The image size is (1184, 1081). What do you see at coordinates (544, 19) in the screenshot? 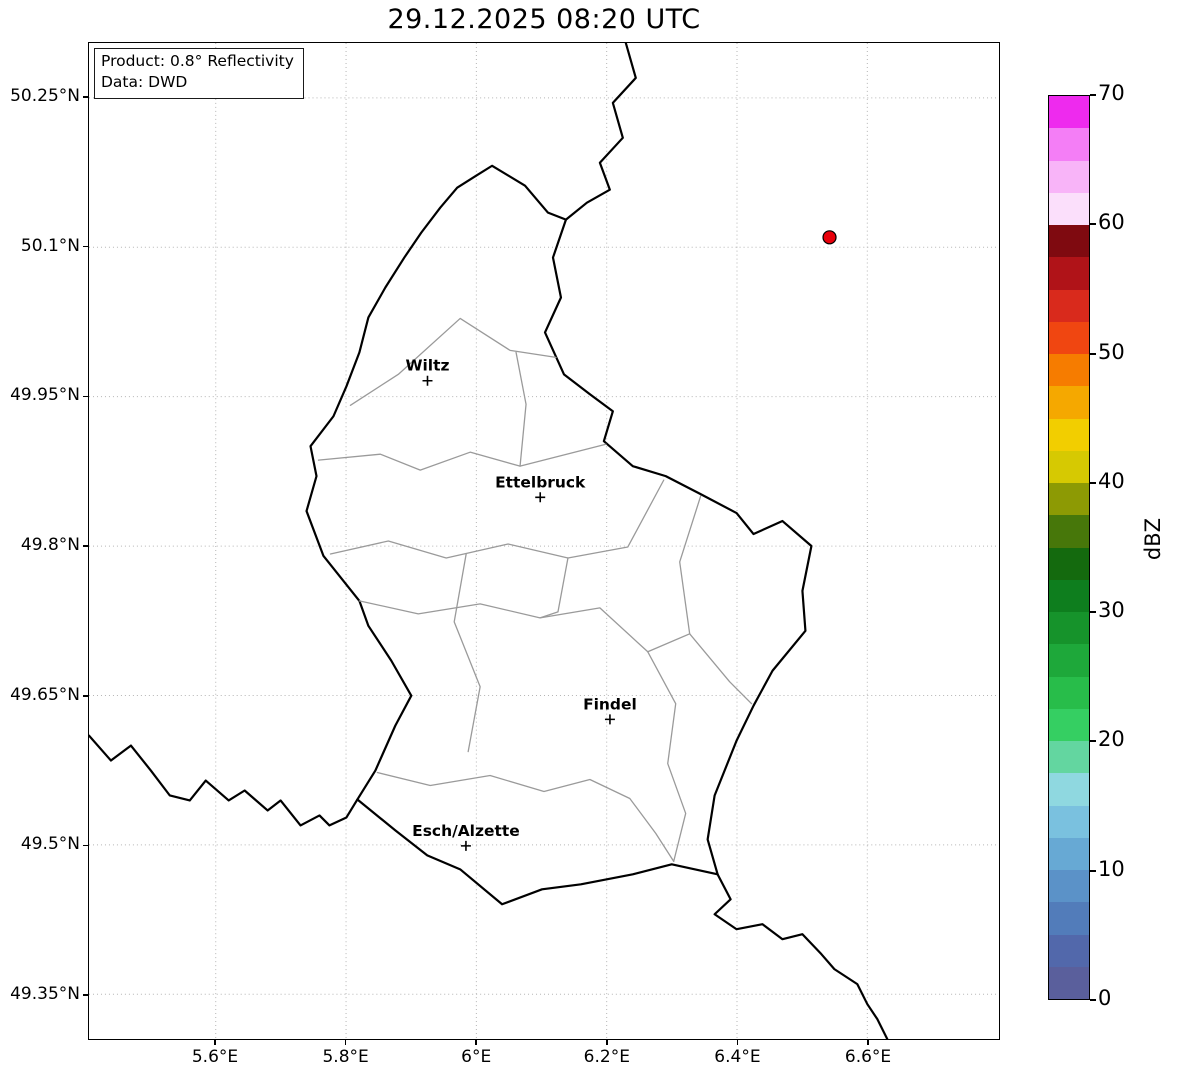
I see `figure-title: 29.12.2025 08:20 UTC` at bounding box center [544, 19].